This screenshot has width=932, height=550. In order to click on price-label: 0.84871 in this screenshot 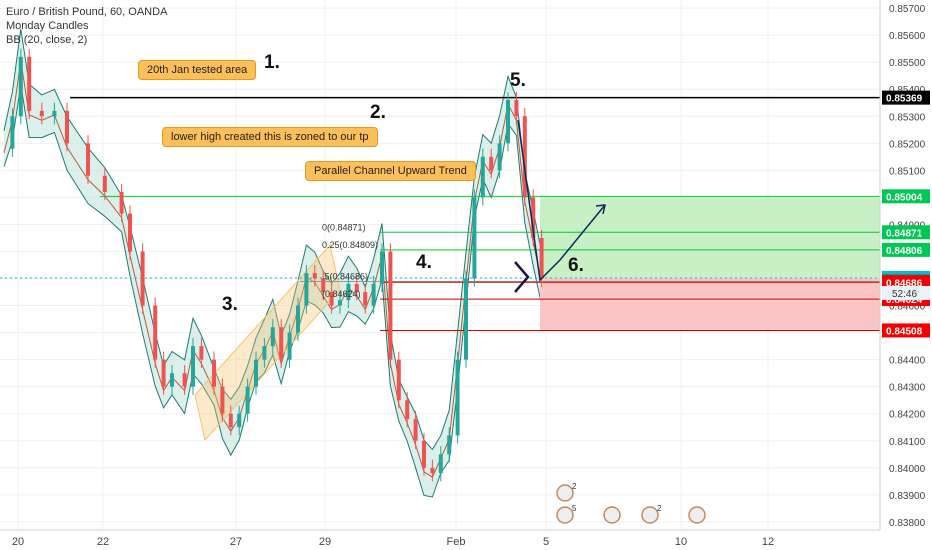, I will do `click(904, 233)`.